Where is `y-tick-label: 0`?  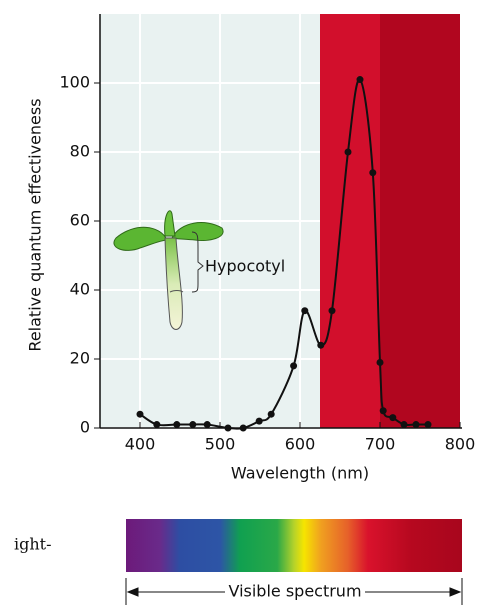 y-tick-label: 0 is located at coordinates (85, 427).